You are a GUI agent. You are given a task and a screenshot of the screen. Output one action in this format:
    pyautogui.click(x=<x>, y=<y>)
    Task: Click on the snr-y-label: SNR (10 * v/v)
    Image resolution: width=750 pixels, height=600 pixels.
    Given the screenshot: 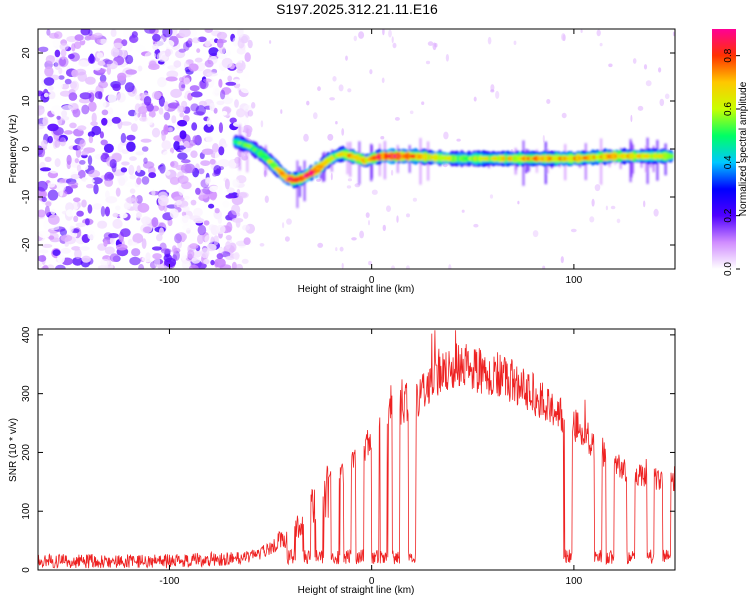 What is the action you would take?
    pyautogui.click(x=13, y=450)
    